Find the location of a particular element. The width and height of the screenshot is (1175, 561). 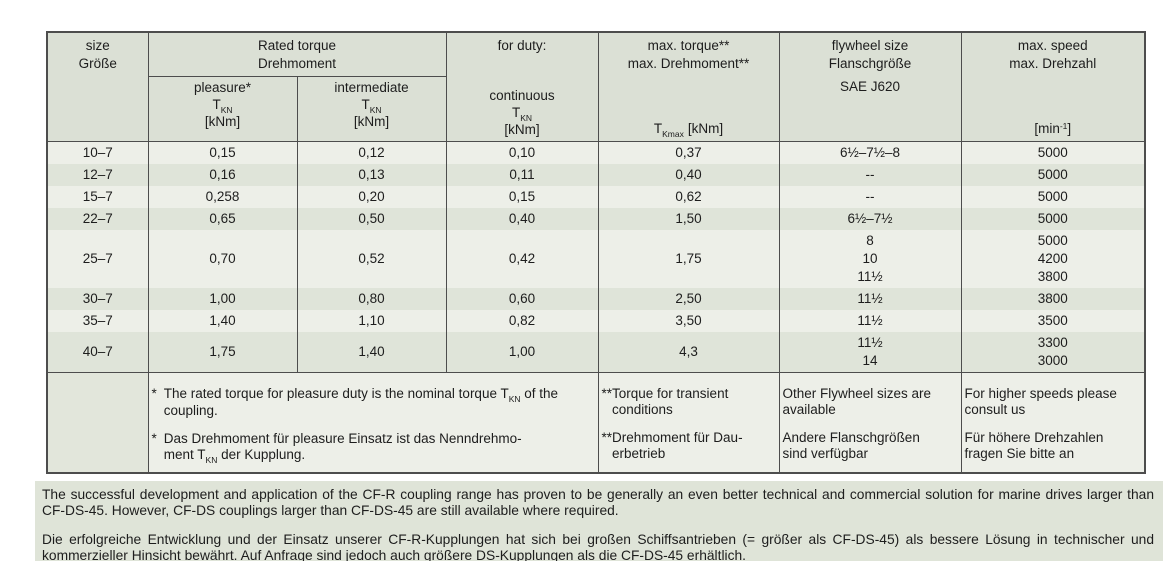

cell-flywheel: 8 10 11½ is located at coordinates (869, 258).